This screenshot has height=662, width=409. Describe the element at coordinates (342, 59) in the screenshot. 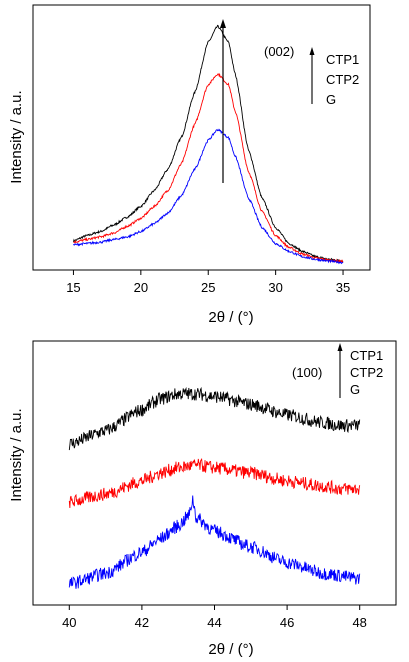

I see `legend-entry-top-ctp1: CTP1` at that location.